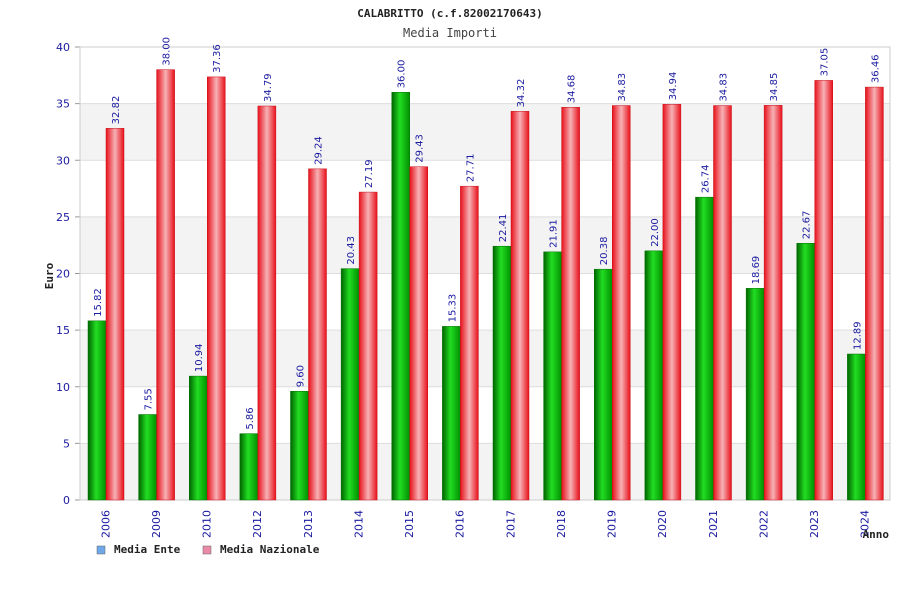  I want to click on legend: Media Ente Media Nazionale, so click(208, 549).